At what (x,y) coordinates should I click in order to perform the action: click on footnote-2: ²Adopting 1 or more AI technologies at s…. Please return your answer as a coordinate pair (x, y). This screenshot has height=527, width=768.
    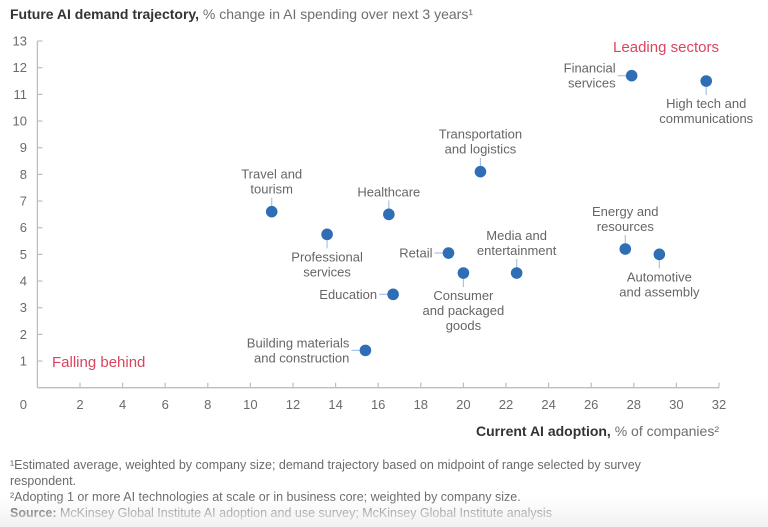
    Looking at the image, I should click on (265, 497).